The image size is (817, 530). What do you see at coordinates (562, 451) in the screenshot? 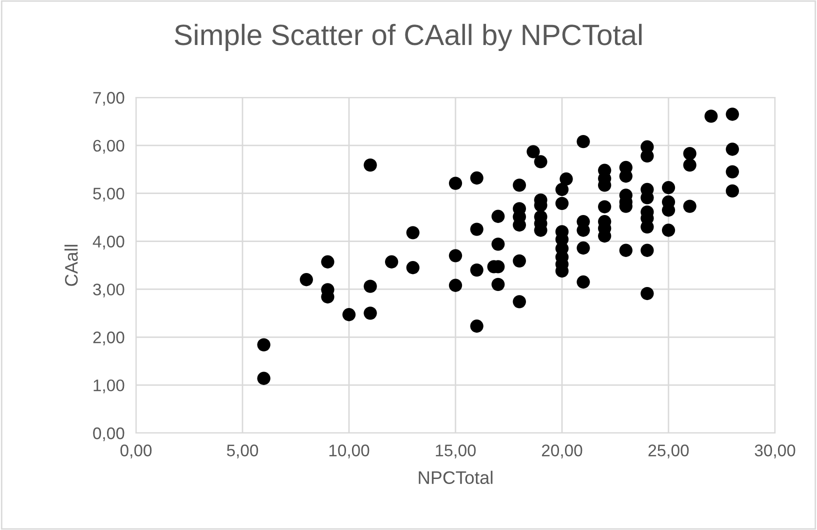
I see `x-tick-label: 20,00` at bounding box center [562, 451].